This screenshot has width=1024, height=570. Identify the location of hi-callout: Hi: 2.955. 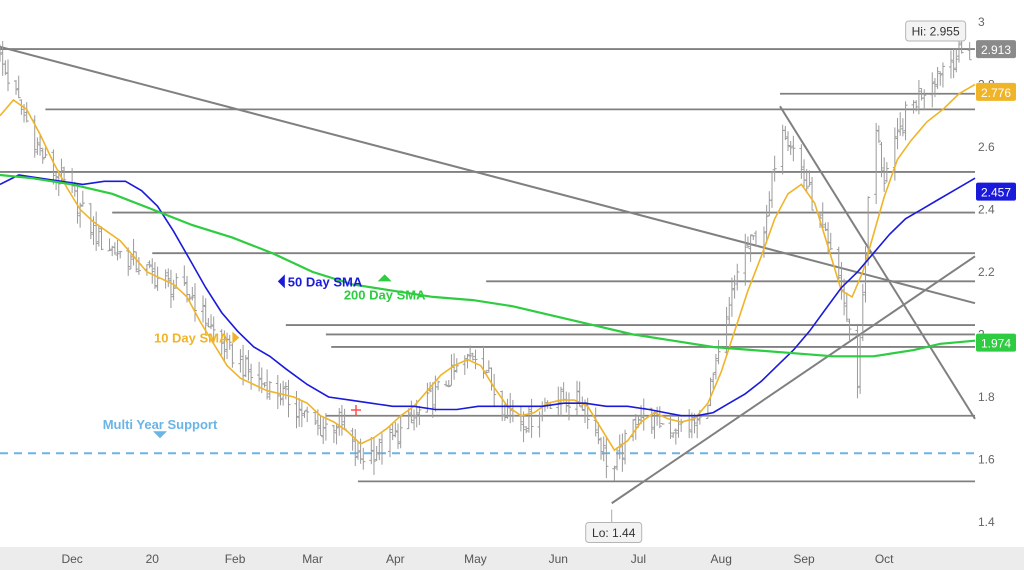
(936, 31).